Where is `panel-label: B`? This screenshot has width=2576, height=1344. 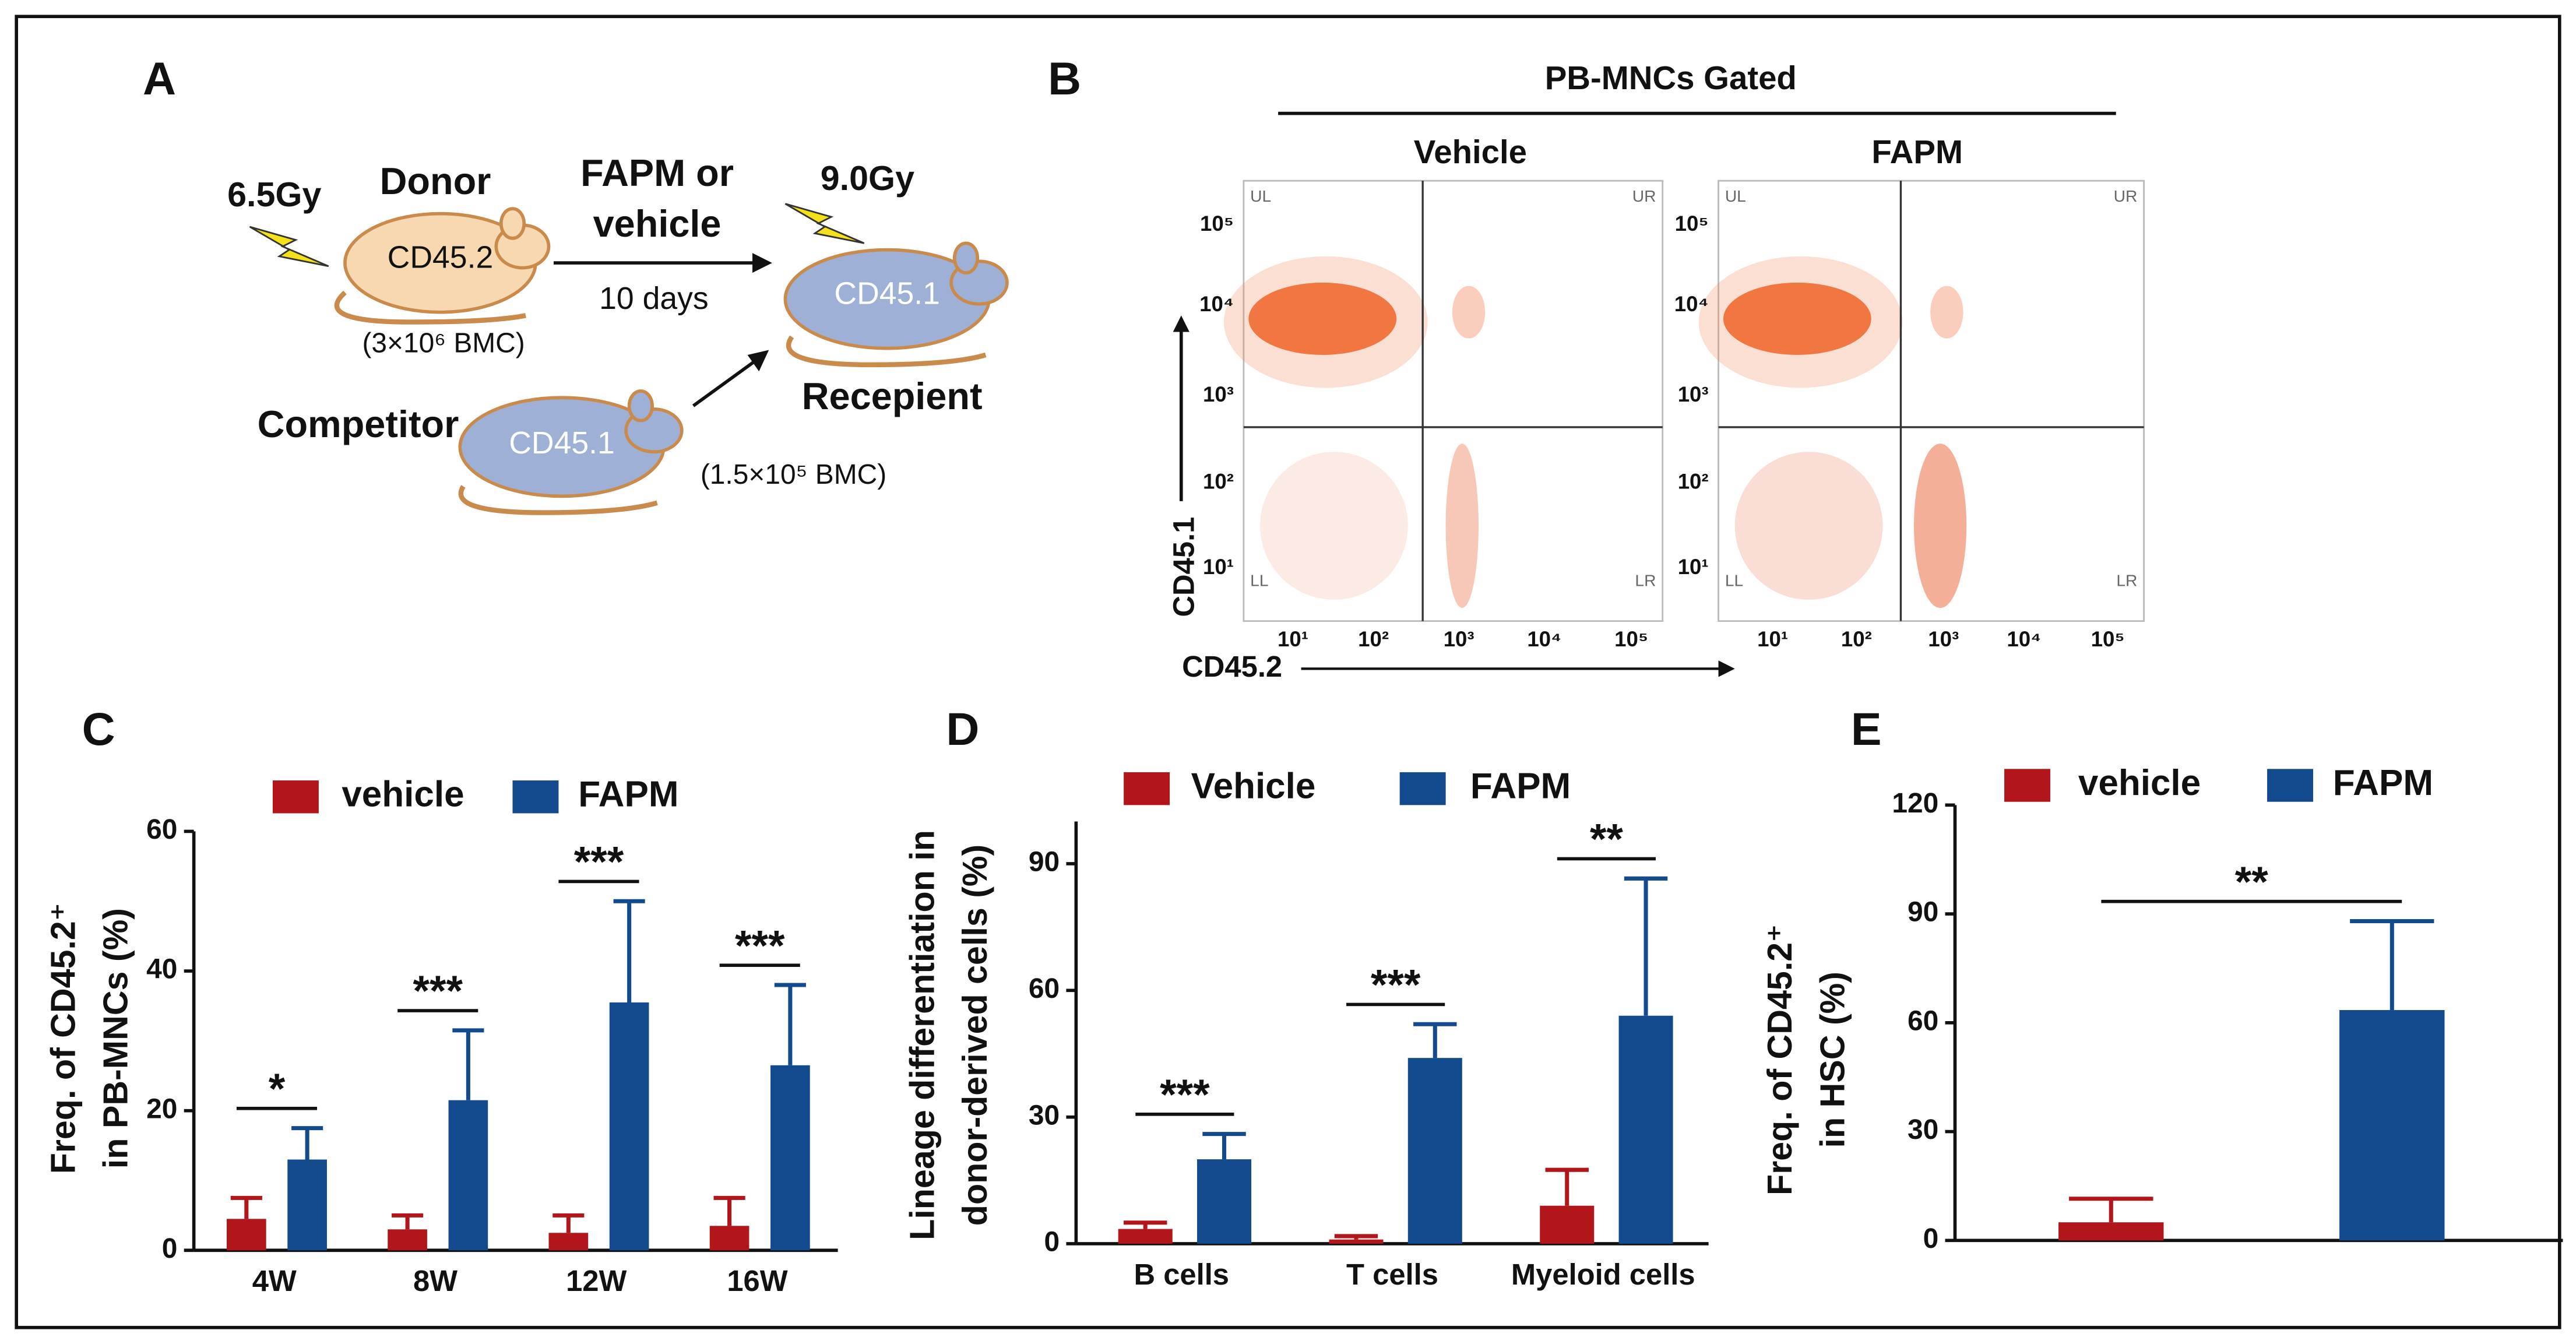 panel-label: B is located at coordinates (1065, 78).